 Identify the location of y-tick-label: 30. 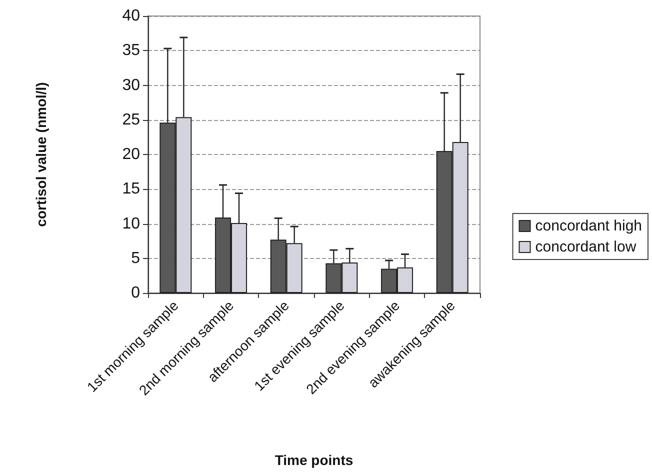
(131, 85).